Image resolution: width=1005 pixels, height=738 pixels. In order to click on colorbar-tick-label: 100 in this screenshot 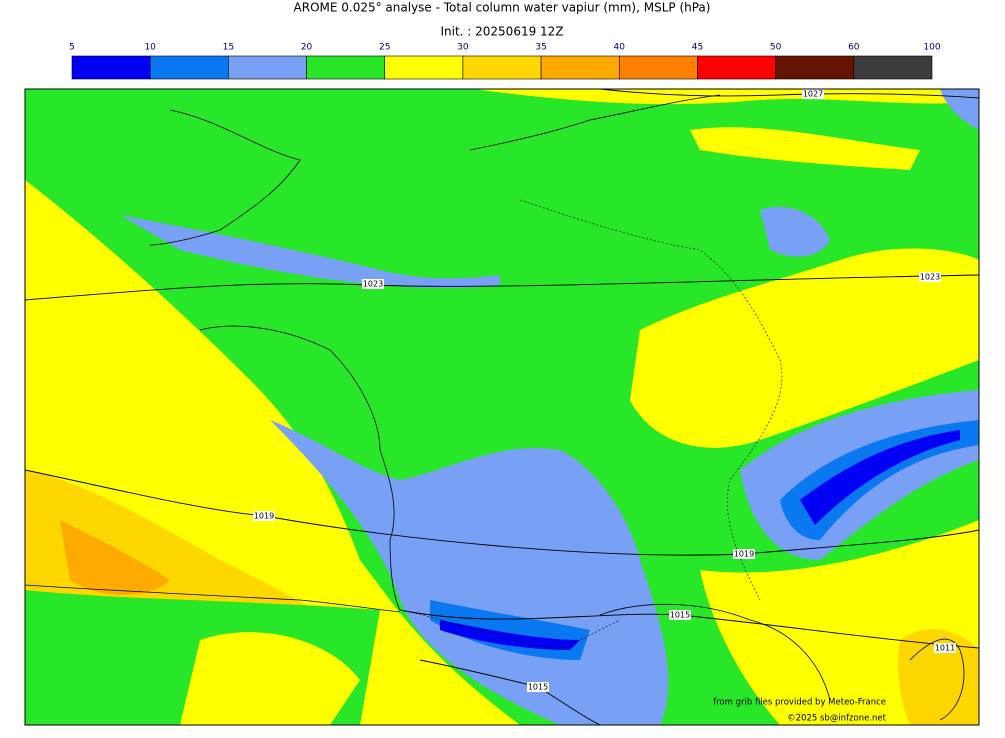, I will do `click(931, 48)`.